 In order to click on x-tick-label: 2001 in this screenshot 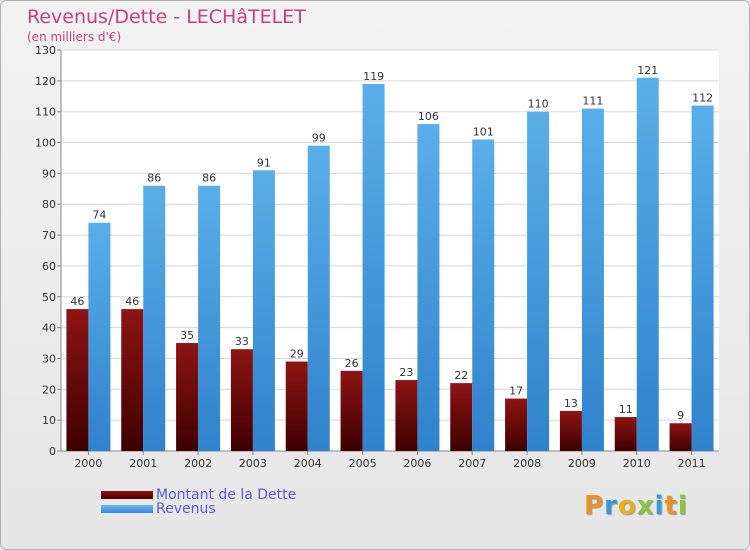, I will do `click(143, 463)`.